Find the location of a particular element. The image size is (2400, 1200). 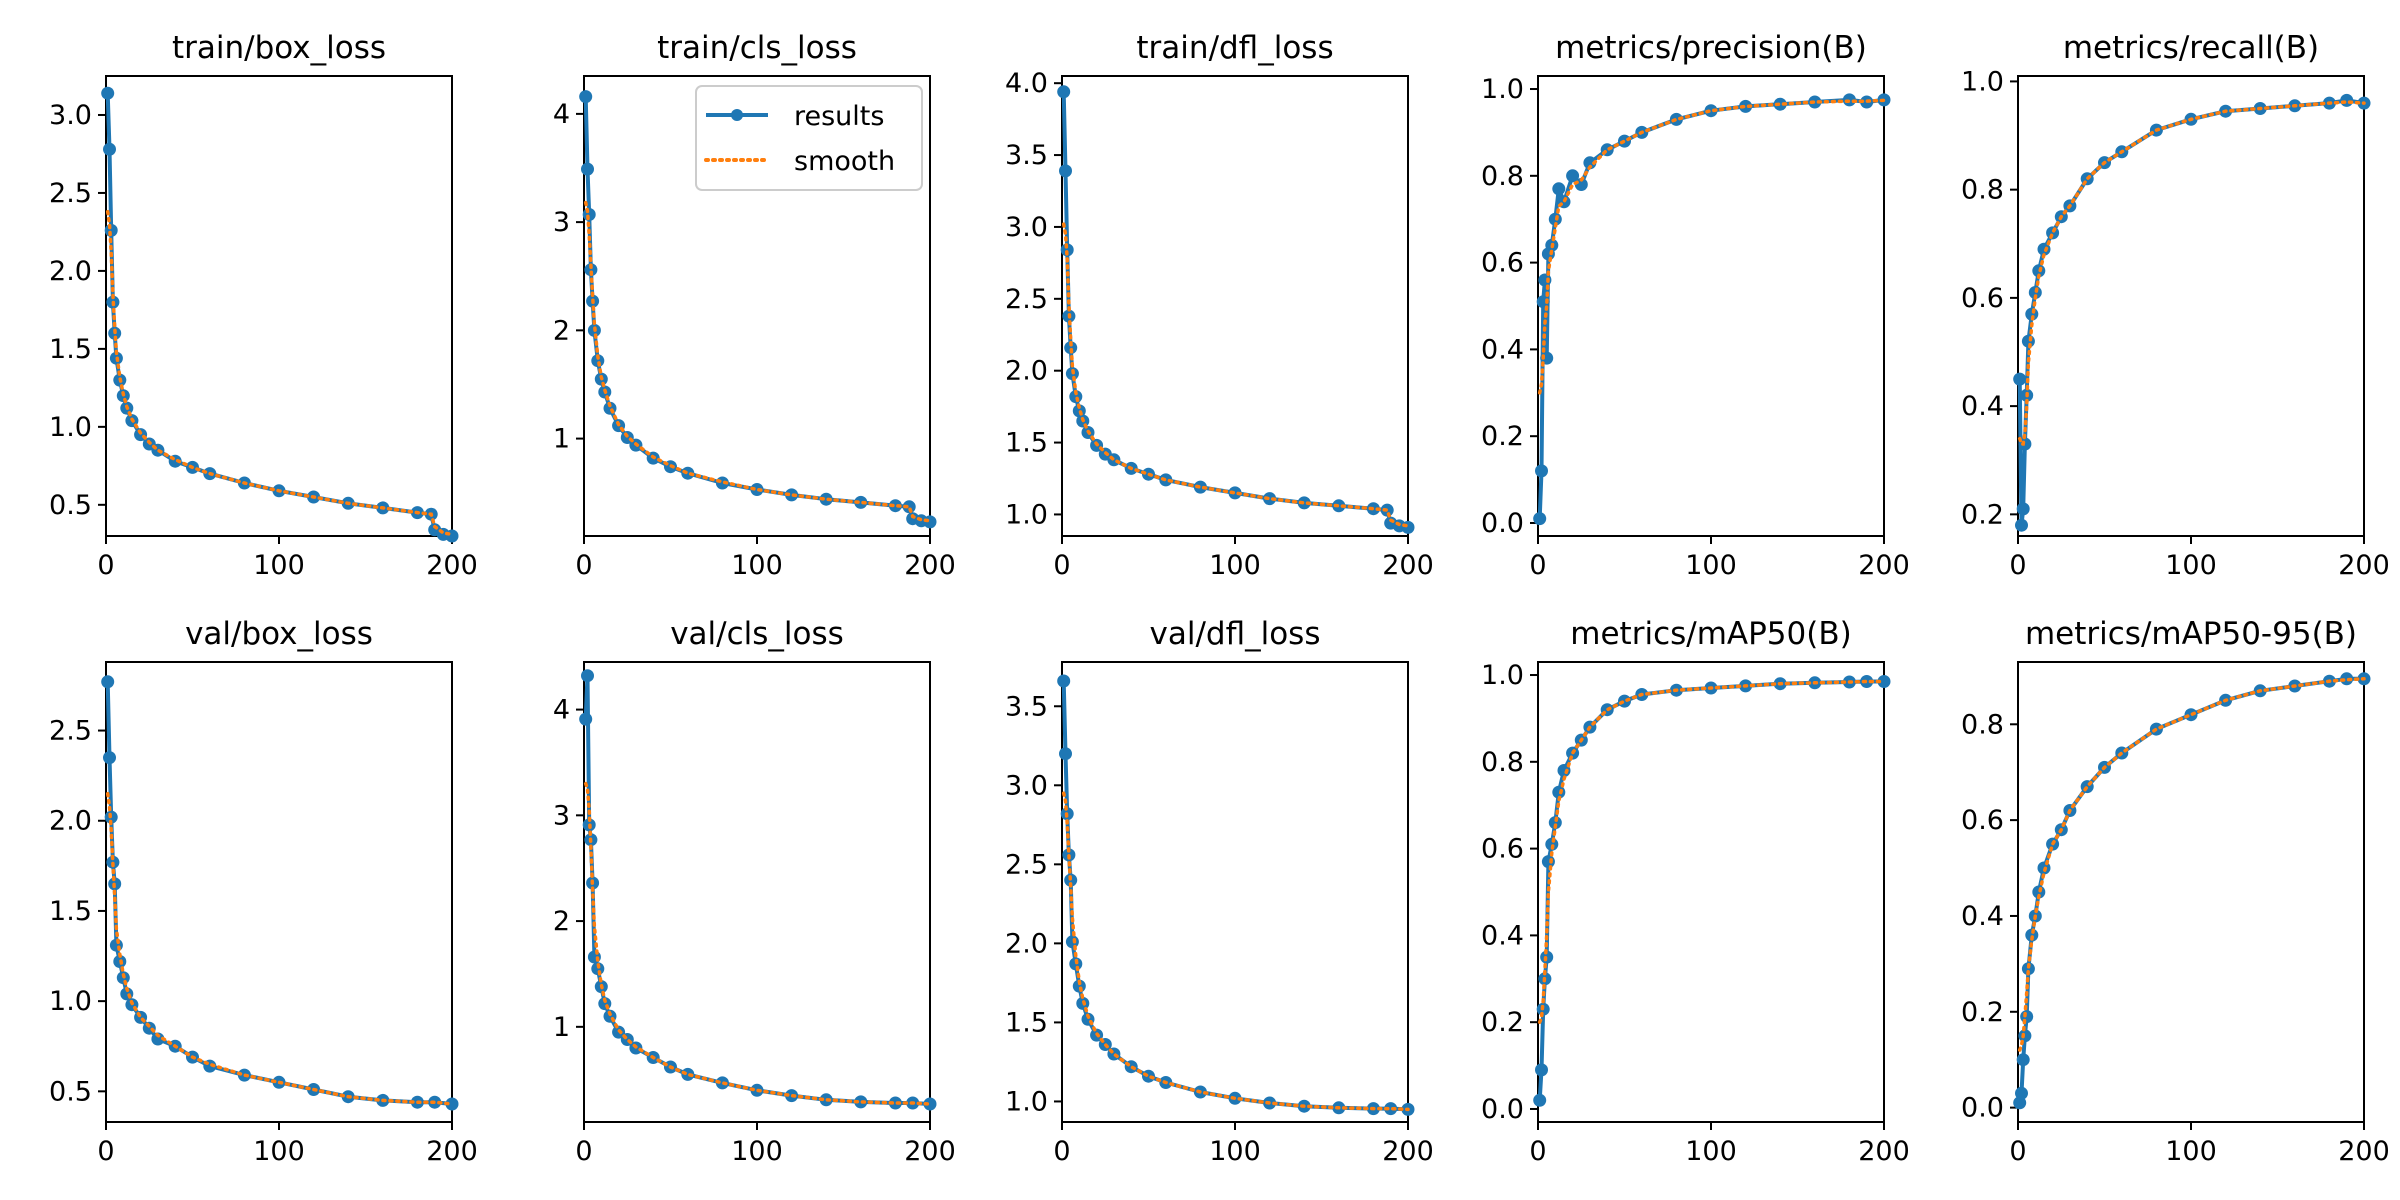

panel-train-cls-loss: train/cls_loss 0 100 200 1 2 3 4 is located at coordinates (754, 305).